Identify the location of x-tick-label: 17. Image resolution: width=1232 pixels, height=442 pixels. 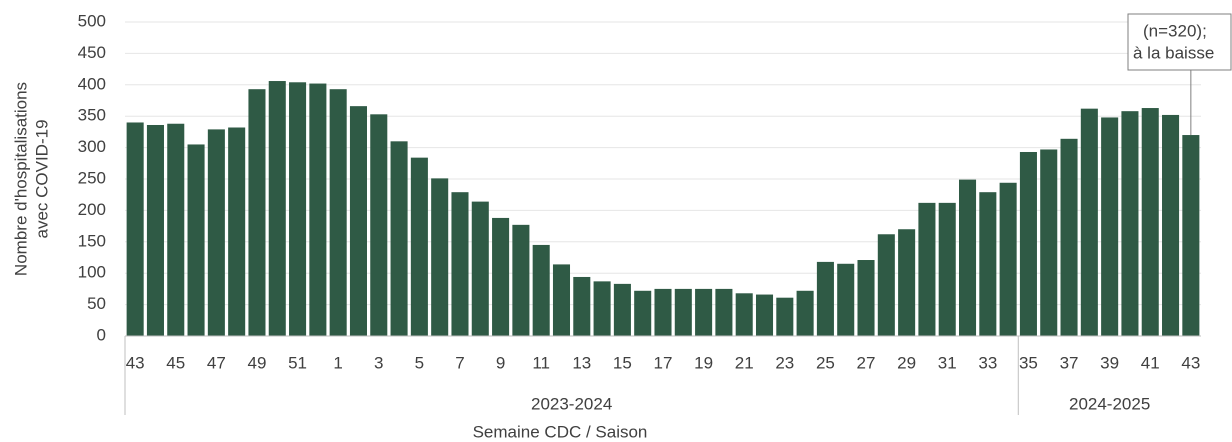
(663, 362).